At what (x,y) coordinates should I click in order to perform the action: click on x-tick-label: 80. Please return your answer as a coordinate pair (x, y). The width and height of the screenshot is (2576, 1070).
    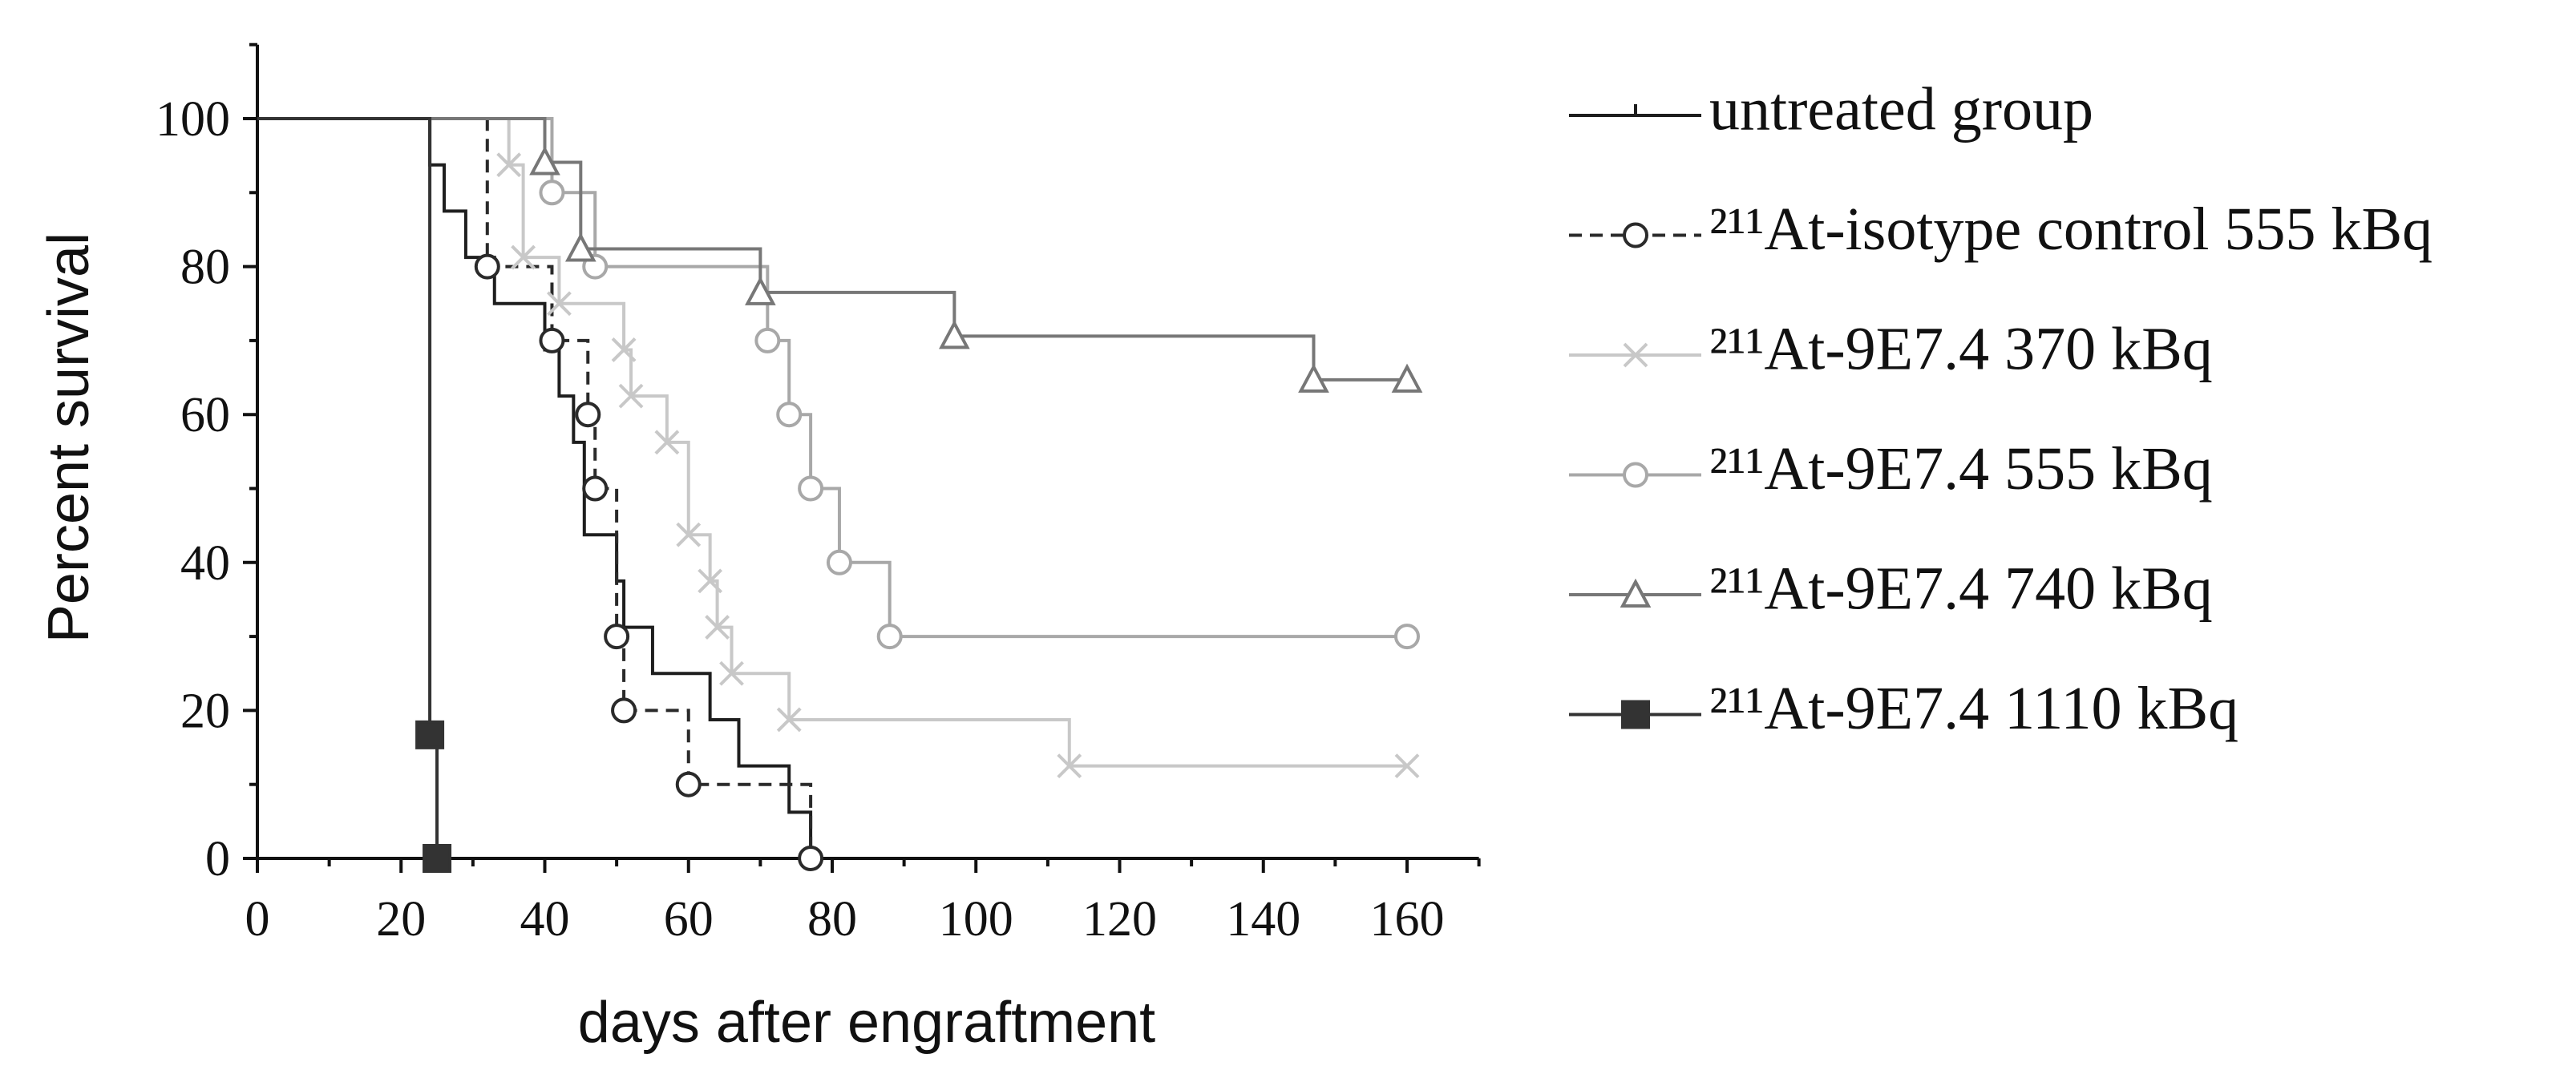
    Looking at the image, I should click on (832, 920).